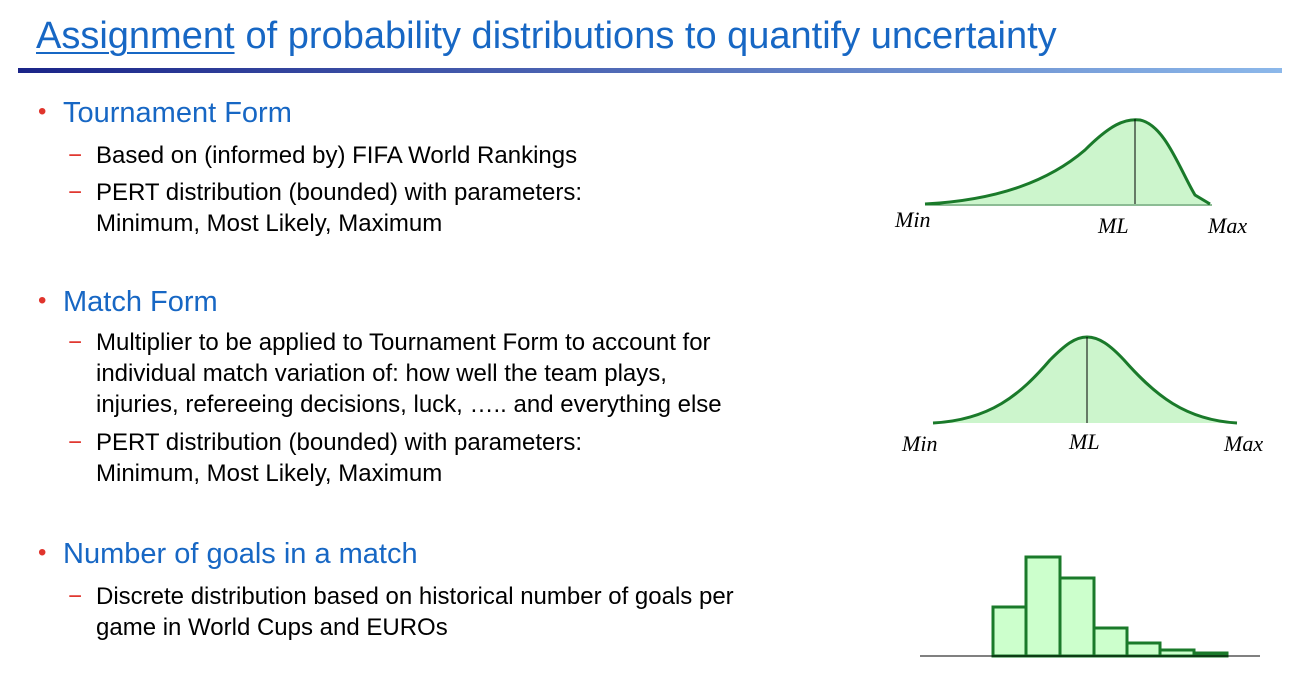 The image size is (1290, 682). I want to click on histogram, so click(1090, 606).